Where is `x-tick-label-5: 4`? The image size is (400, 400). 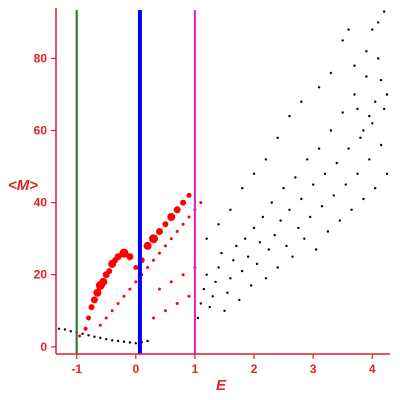
x-tick-label-5: 4 is located at coordinates (372, 369).